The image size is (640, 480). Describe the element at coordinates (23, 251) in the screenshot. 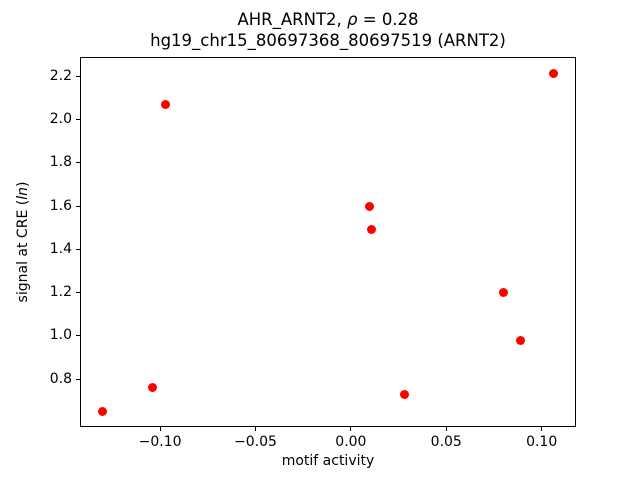

I see `ylabel-prefix: signal at CRE (` at that location.